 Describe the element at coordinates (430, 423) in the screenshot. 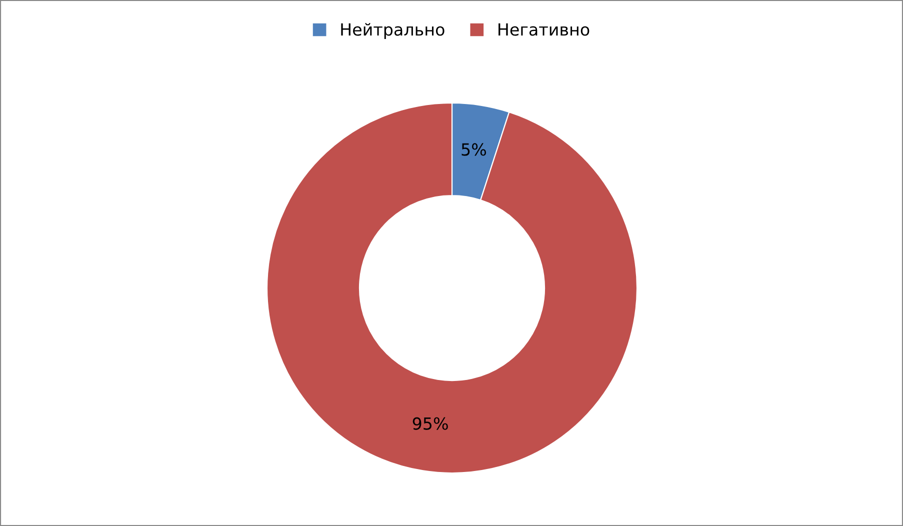

I see `data-label: 95%` at that location.